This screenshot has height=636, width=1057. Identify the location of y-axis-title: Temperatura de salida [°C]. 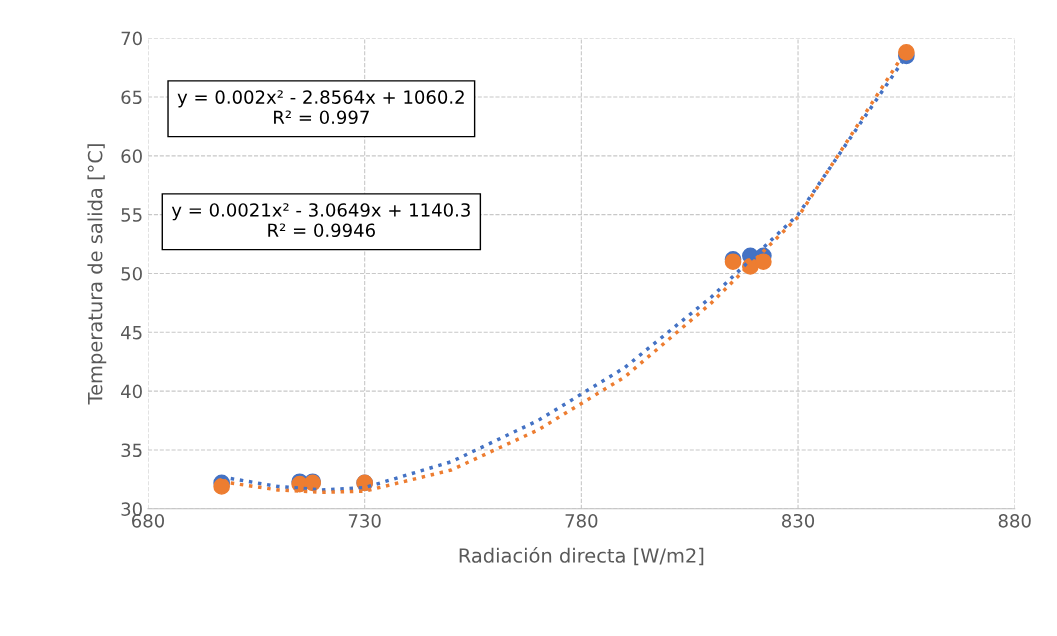
(97, 274).